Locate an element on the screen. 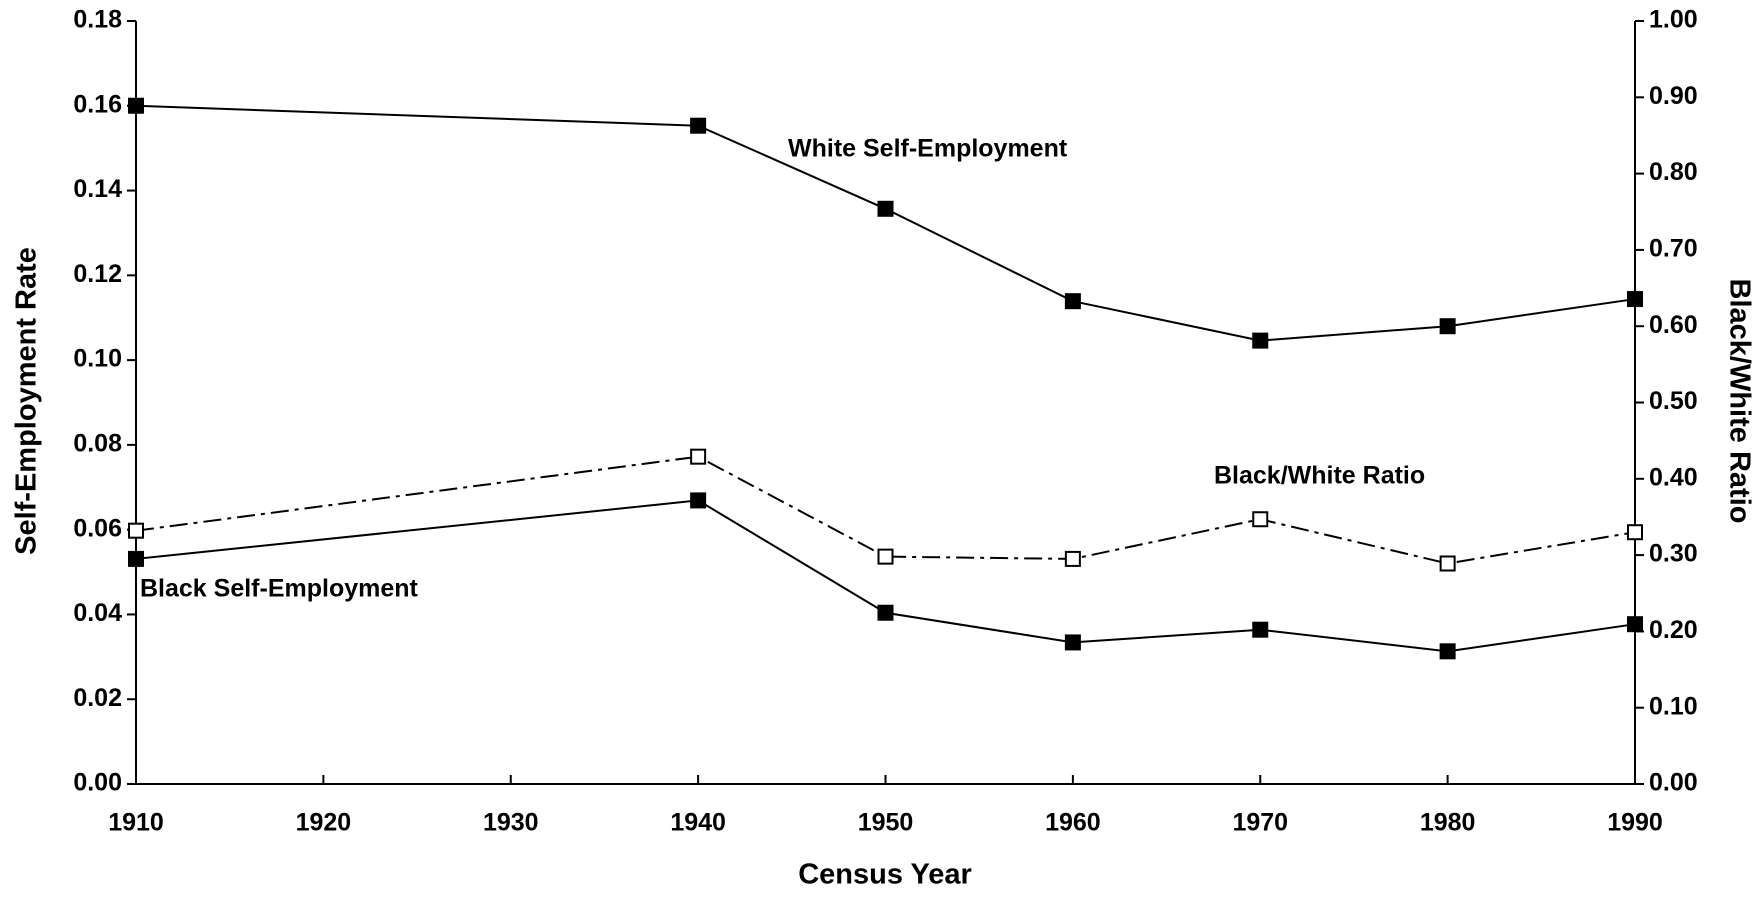 The height and width of the screenshot is (897, 1758). y-tick-label: 0.06 is located at coordinates (97, 528).